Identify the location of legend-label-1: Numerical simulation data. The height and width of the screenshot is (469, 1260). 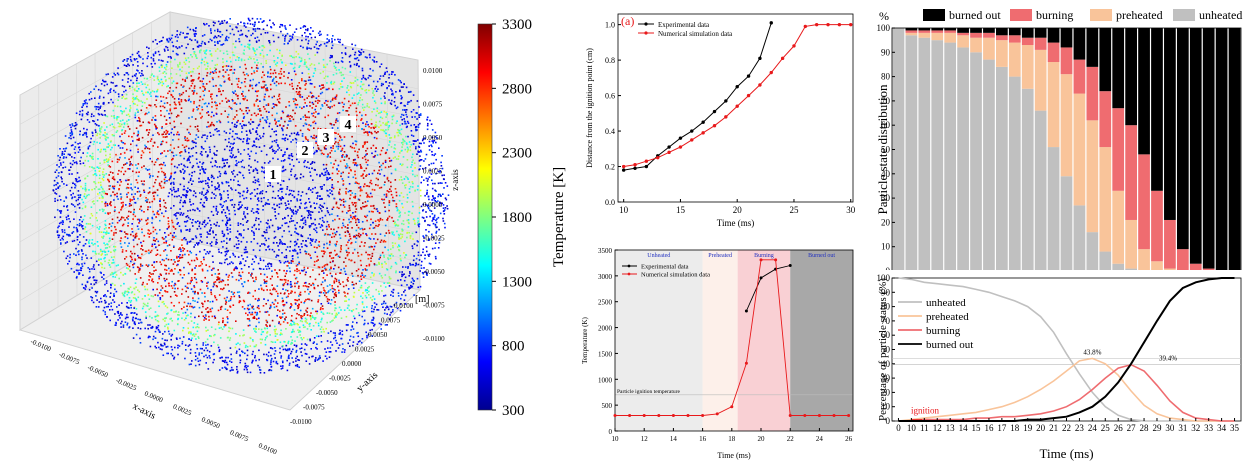
(675, 275).